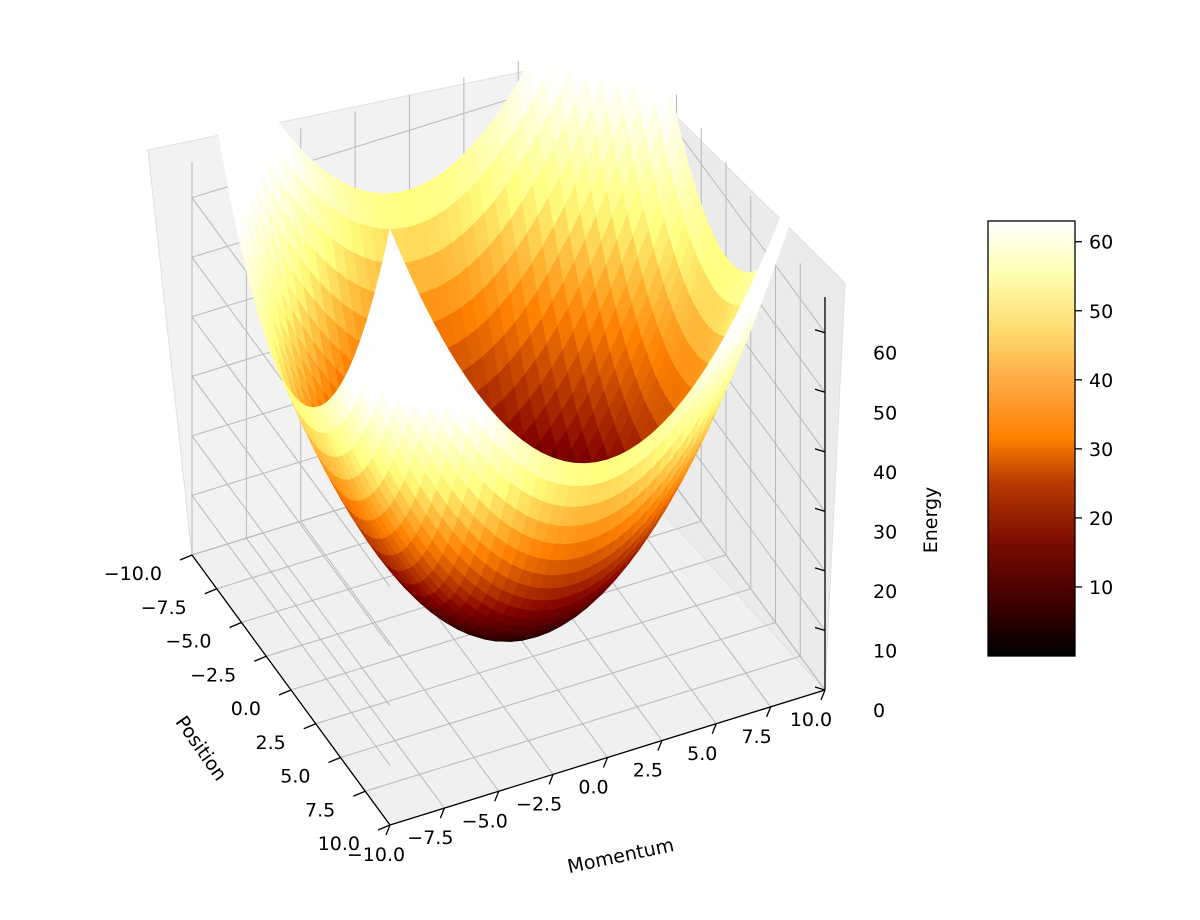 The image size is (1200, 920). I want to click on x-tick-label: −5.0, so click(485, 821).